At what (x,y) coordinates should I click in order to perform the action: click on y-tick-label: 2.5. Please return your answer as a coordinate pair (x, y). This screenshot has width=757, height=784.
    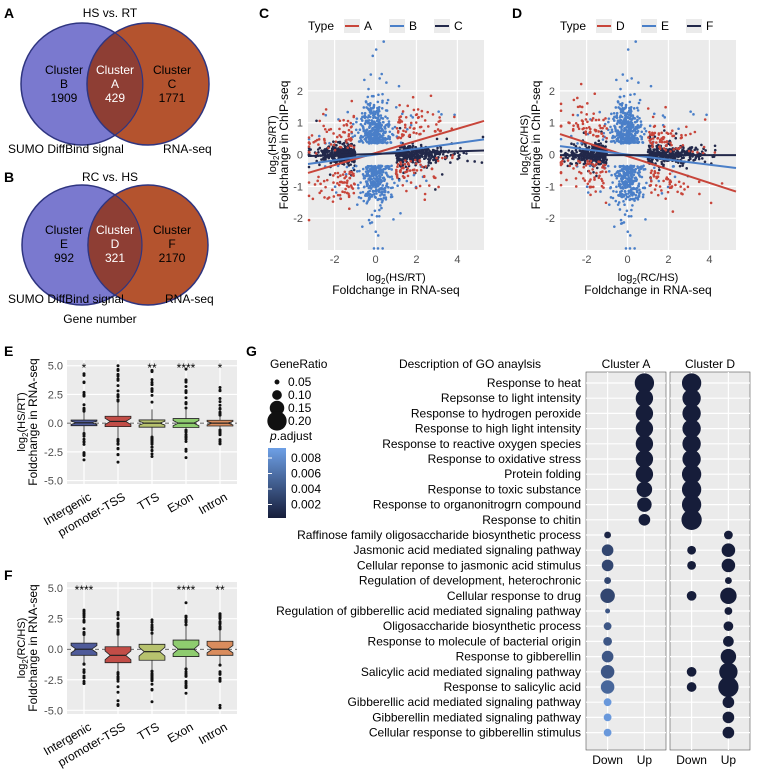
    Looking at the image, I should click on (55, 395).